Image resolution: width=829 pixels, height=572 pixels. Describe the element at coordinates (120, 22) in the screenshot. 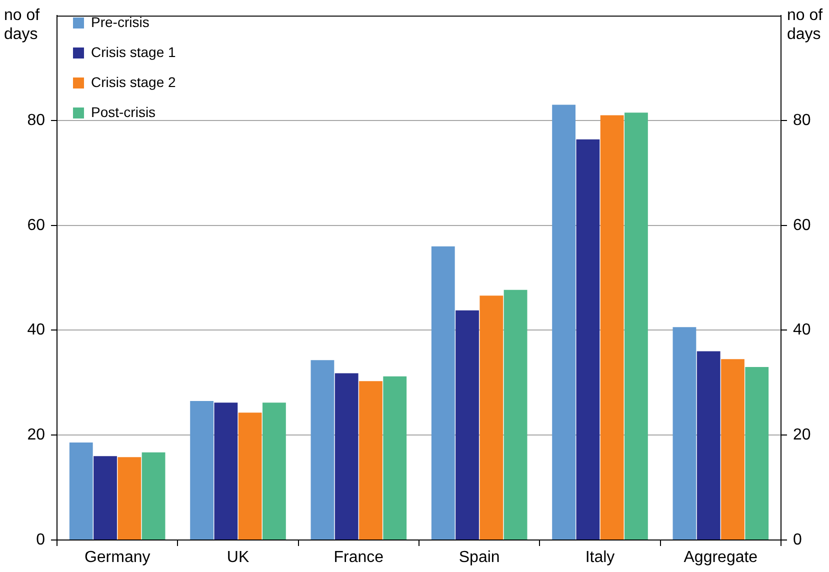

I see `legend-label: Pre-crisis` at that location.